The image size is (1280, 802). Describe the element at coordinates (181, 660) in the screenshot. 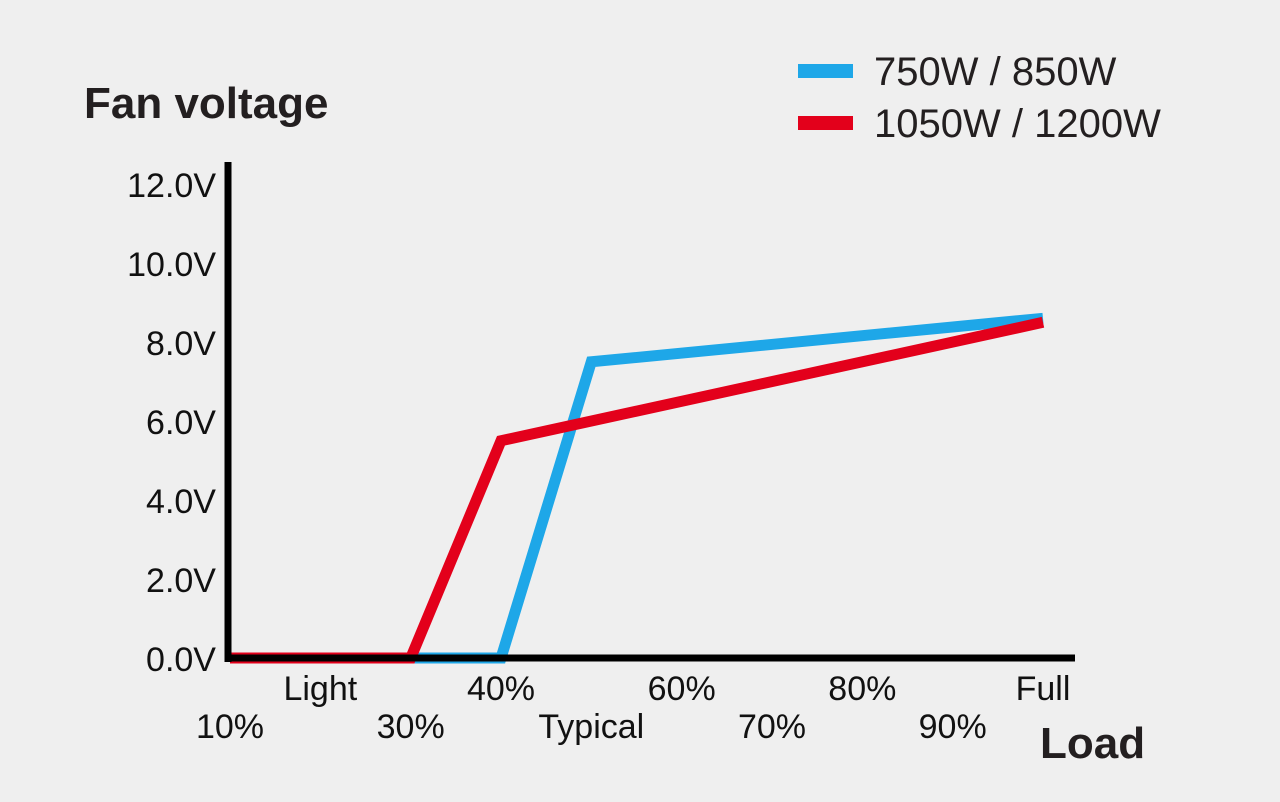

I see `y-tick-label: 0.0V` at that location.